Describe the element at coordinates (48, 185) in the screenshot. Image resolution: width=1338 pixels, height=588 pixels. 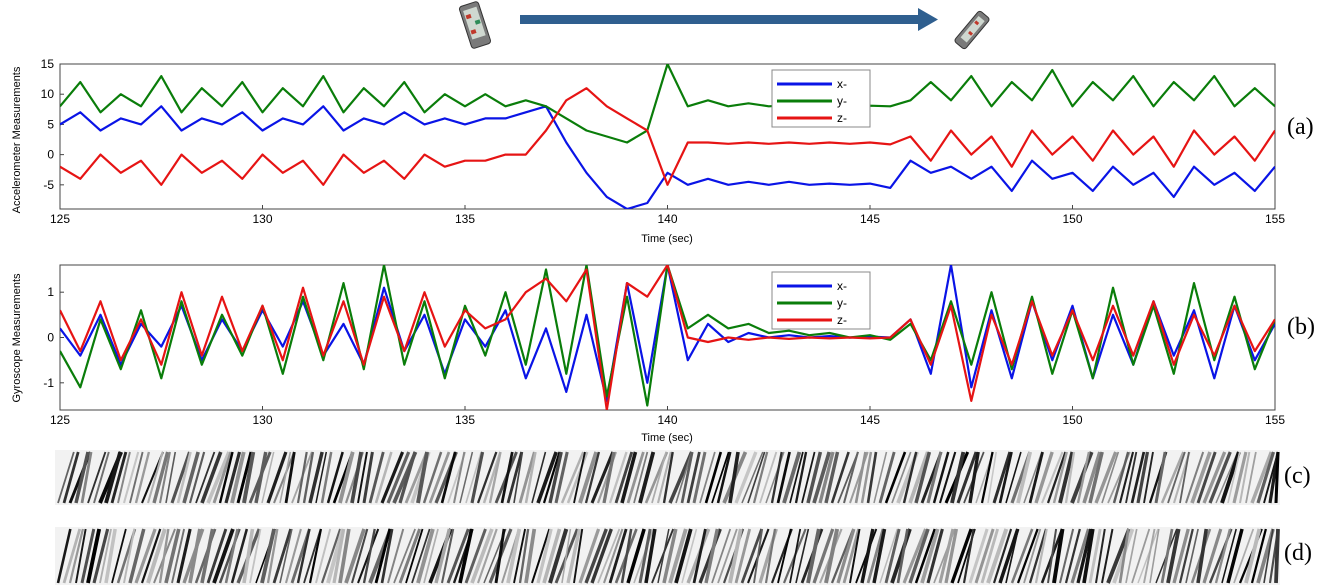
I see `y-tick-label: -5` at that location.